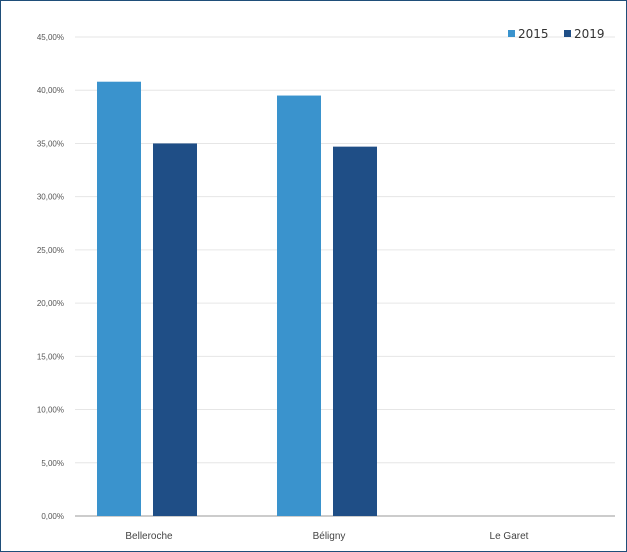 The image size is (627, 552). I want to click on y-tick-label: 20,00%, so click(50, 303).